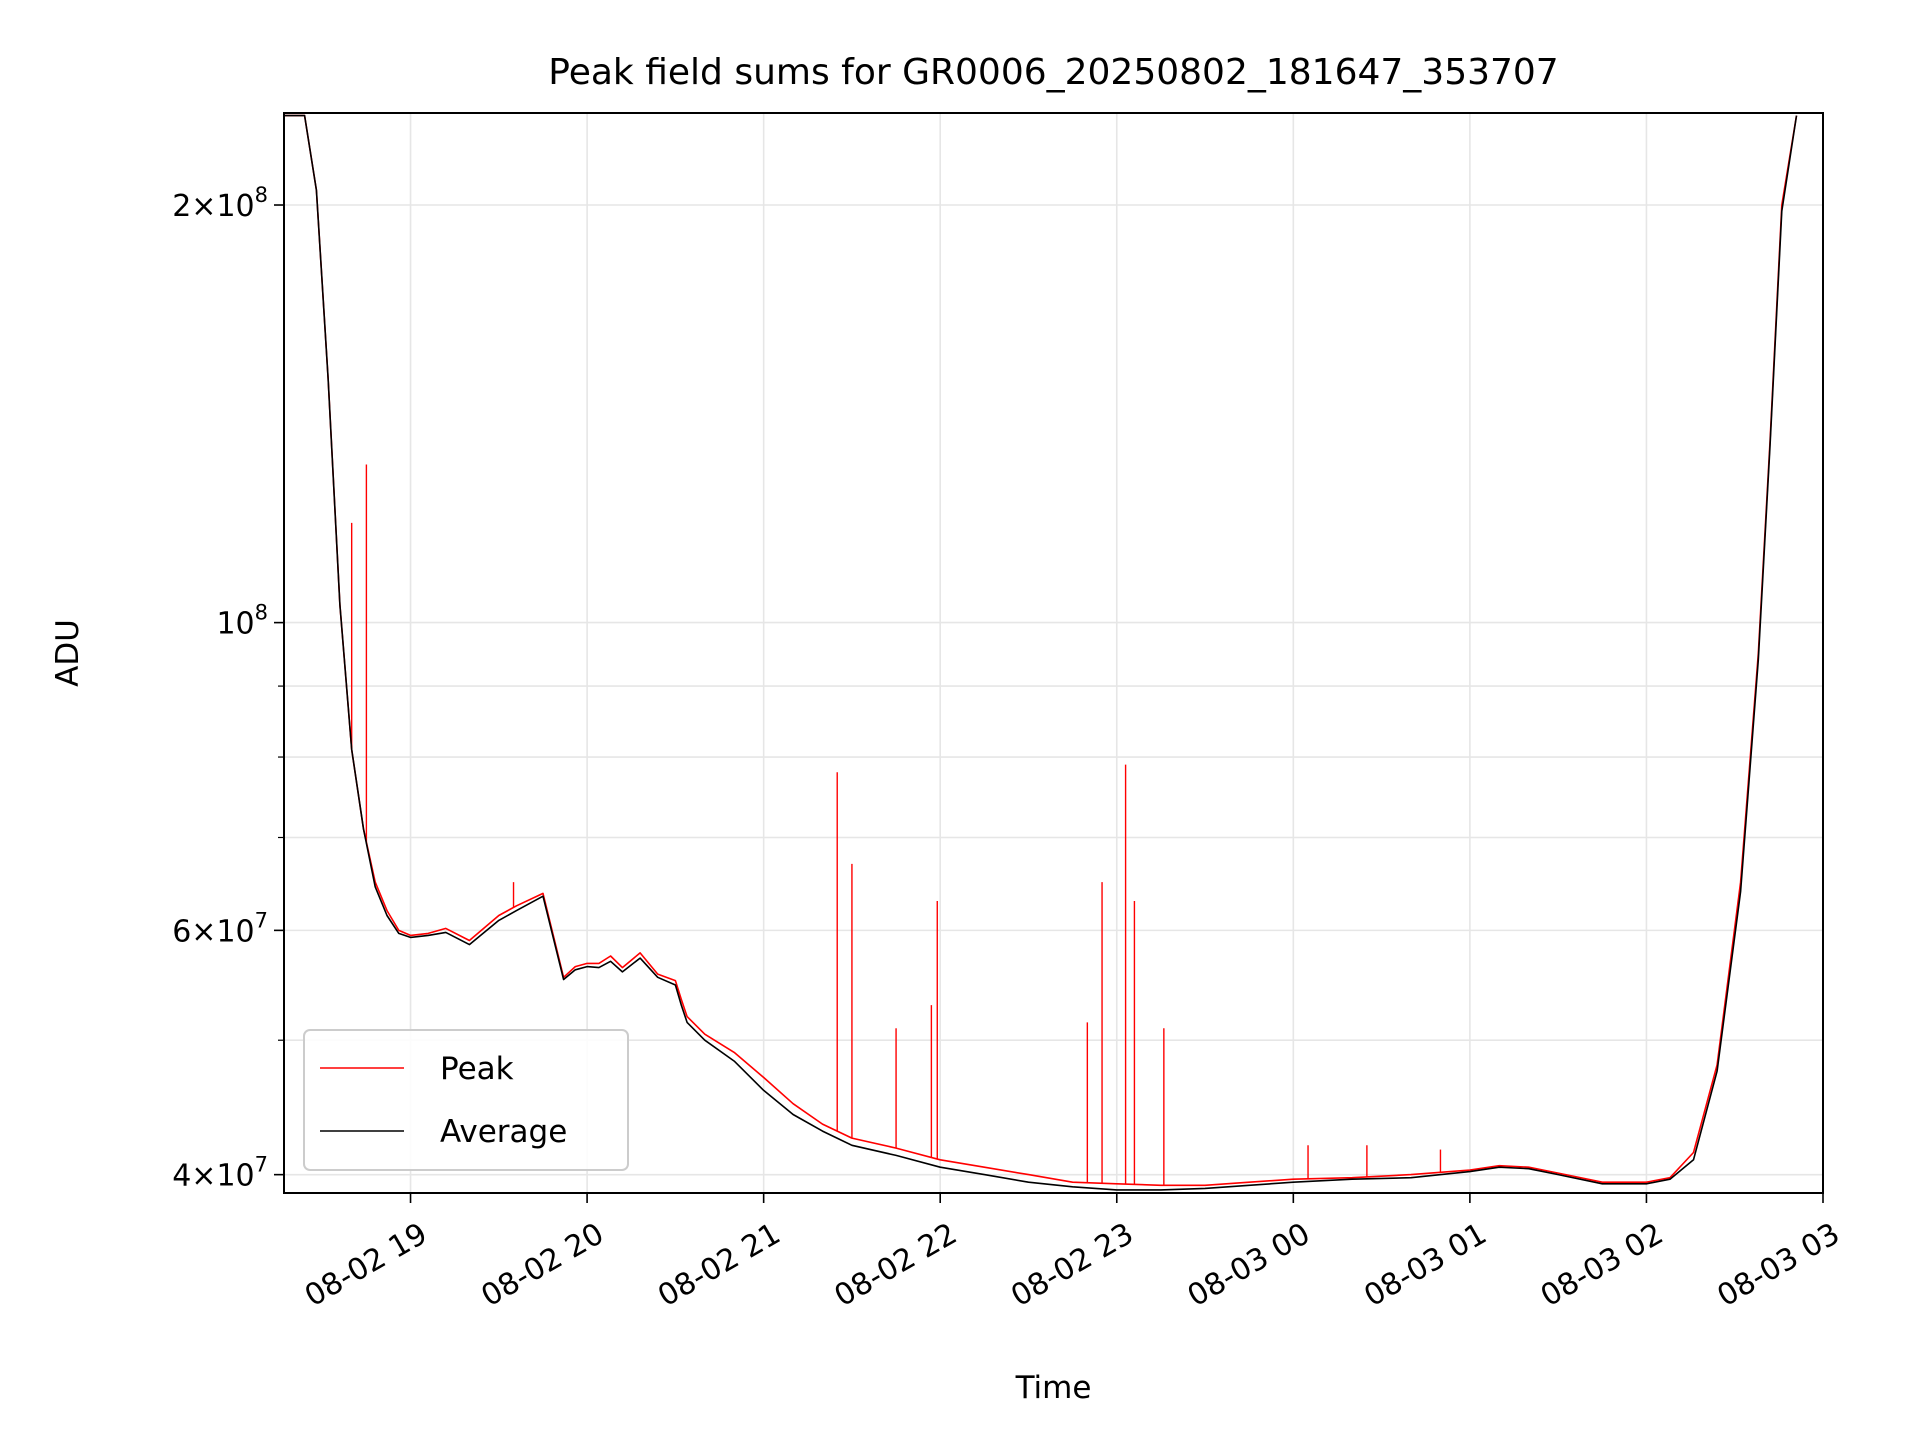 The height and width of the screenshot is (1444, 1920). Describe the element at coordinates (68, 653) in the screenshot. I see `y-axis-label: ADU` at that location.